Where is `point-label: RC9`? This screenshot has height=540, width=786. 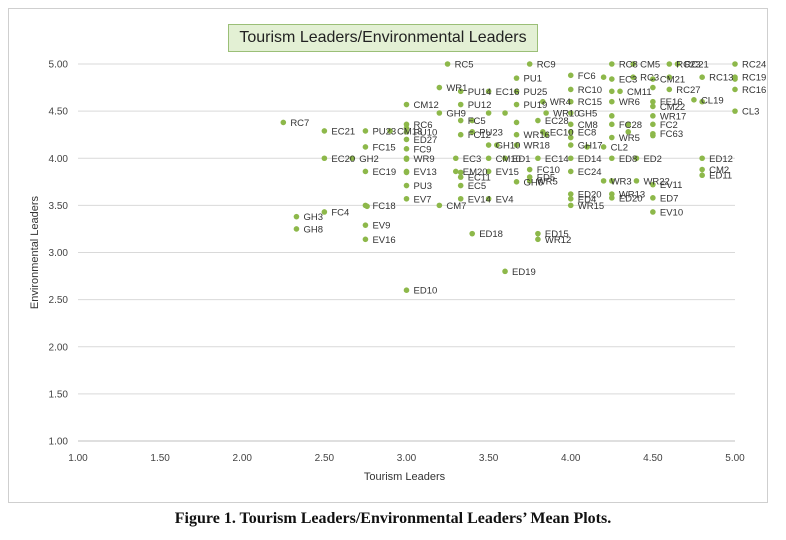
point-label: RC9 is located at coordinates (546, 65).